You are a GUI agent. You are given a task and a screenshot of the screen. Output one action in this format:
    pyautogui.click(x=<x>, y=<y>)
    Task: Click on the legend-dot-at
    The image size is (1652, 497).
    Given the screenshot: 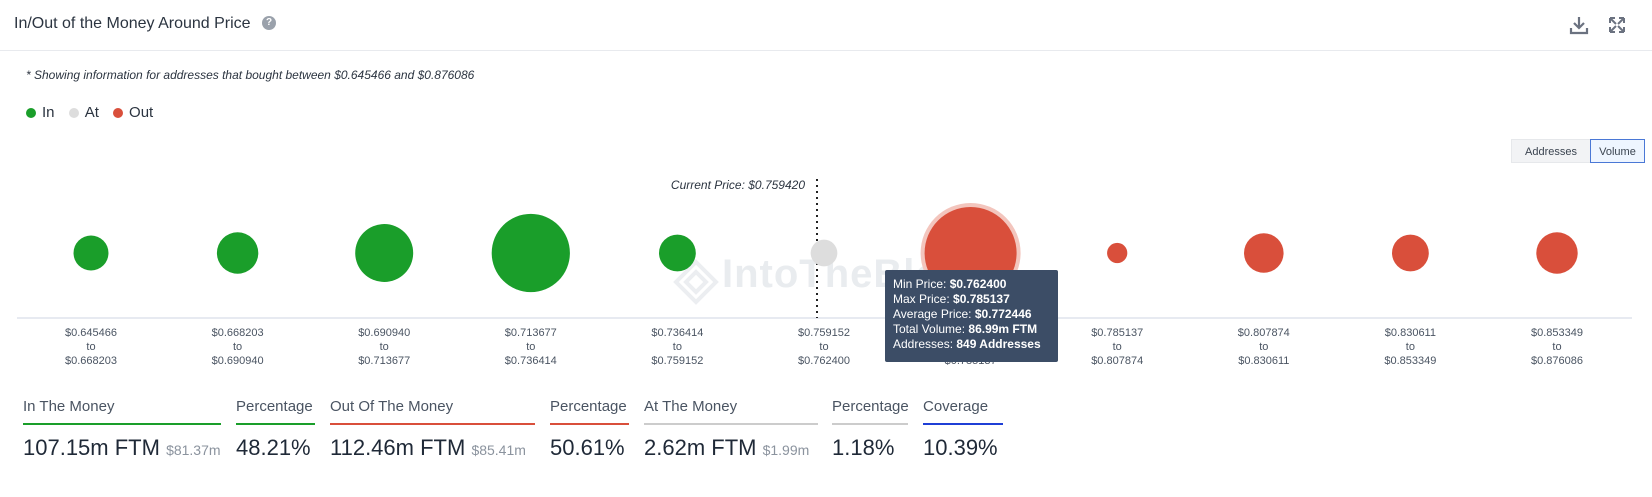 What is the action you would take?
    pyautogui.click(x=73, y=112)
    